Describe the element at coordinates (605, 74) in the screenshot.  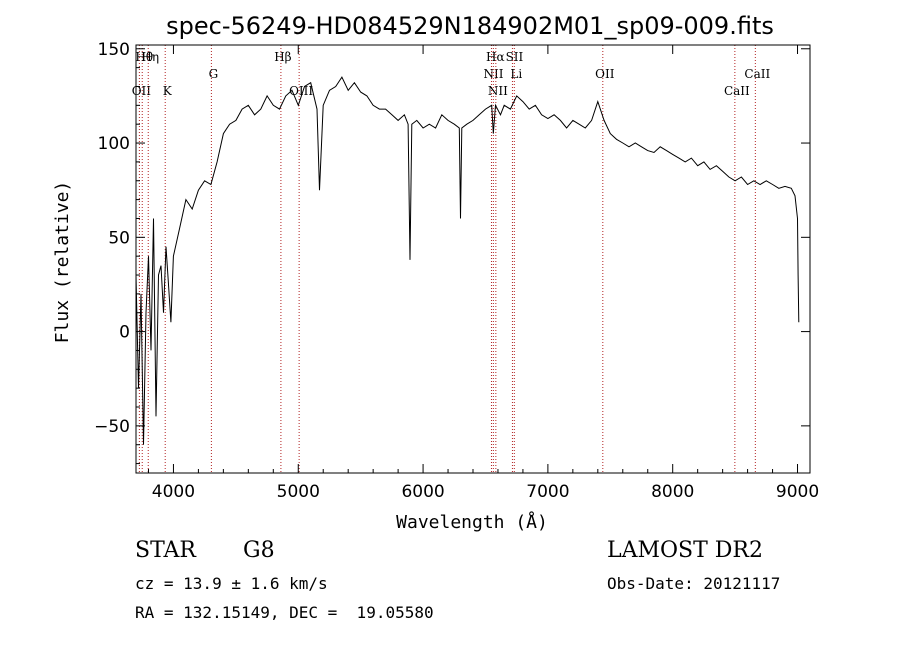
I see `spectral-line-label-12: OII` at that location.